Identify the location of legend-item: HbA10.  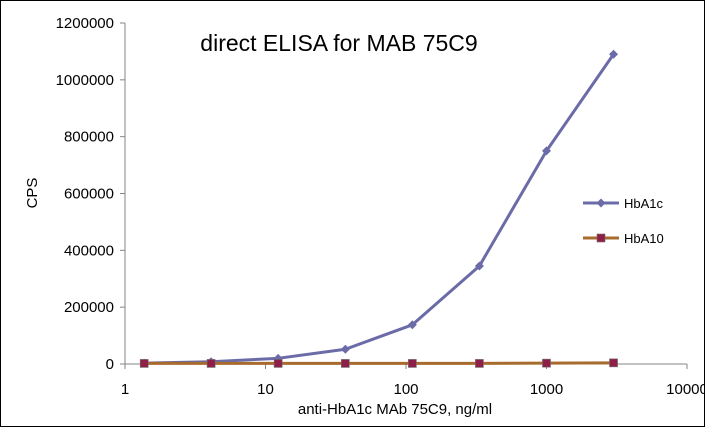
(623, 238).